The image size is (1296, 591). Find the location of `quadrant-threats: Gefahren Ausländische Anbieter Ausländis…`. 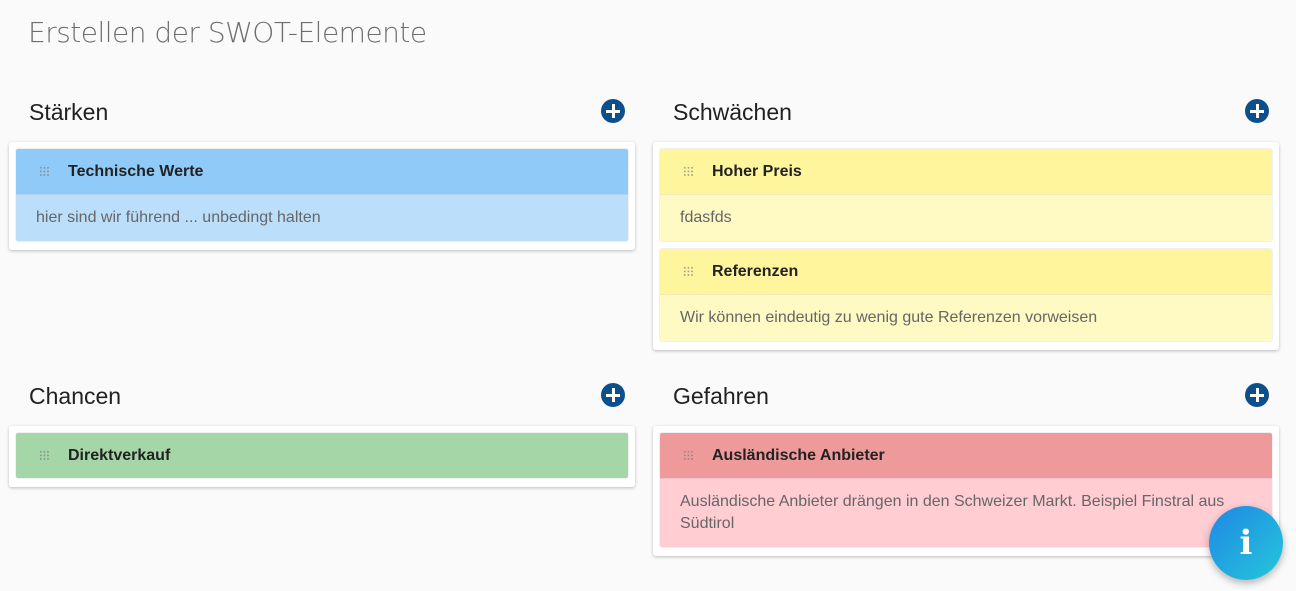

quadrant-threats: Gefahren Ausländische Anbieter Ausländis… is located at coordinates (966, 465).